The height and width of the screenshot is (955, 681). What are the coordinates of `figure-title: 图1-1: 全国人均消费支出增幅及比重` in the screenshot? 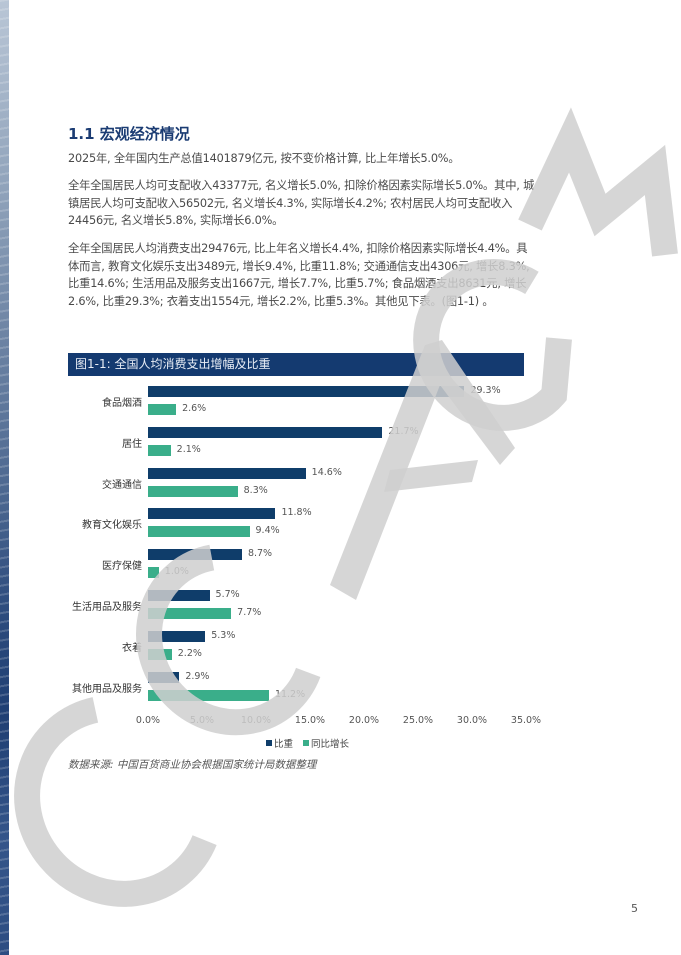 It's located at (296, 364).